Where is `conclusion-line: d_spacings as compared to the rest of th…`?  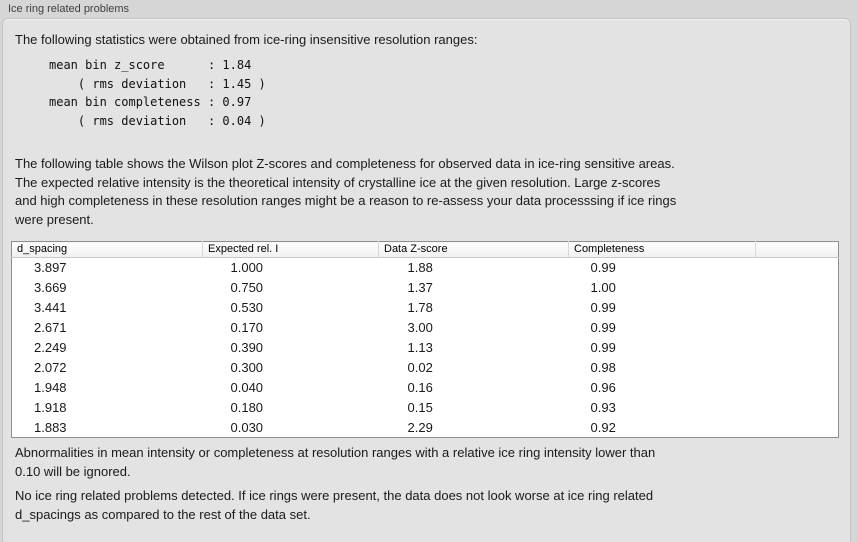
conclusion-line: d_spacings as compared to the rest of th… is located at coordinates (163, 514).